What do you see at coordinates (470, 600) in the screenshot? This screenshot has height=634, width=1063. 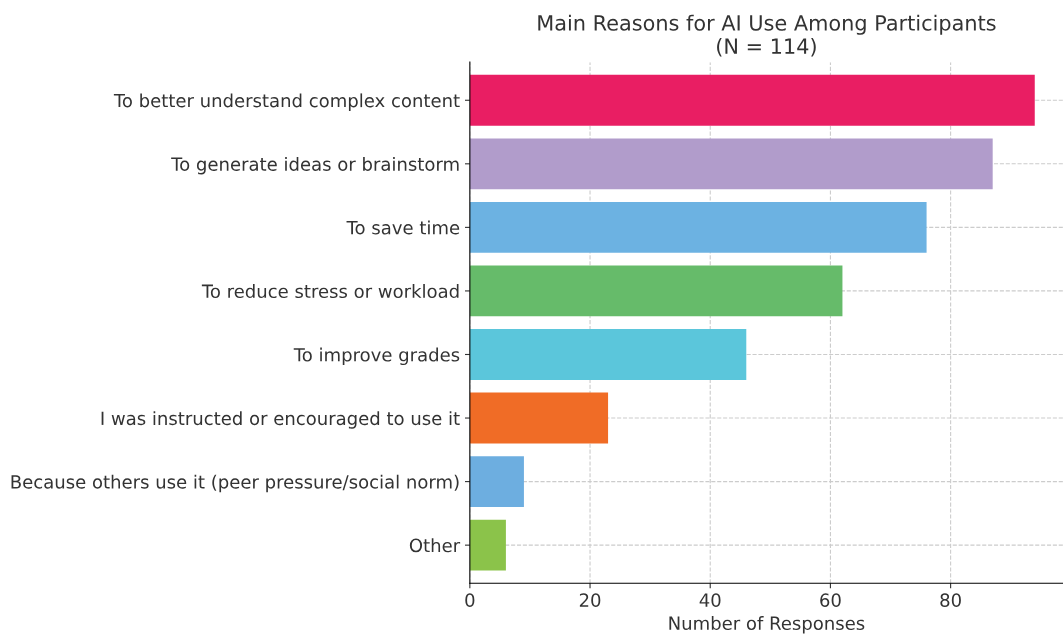 I see `x-tick-label: 0` at bounding box center [470, 600].